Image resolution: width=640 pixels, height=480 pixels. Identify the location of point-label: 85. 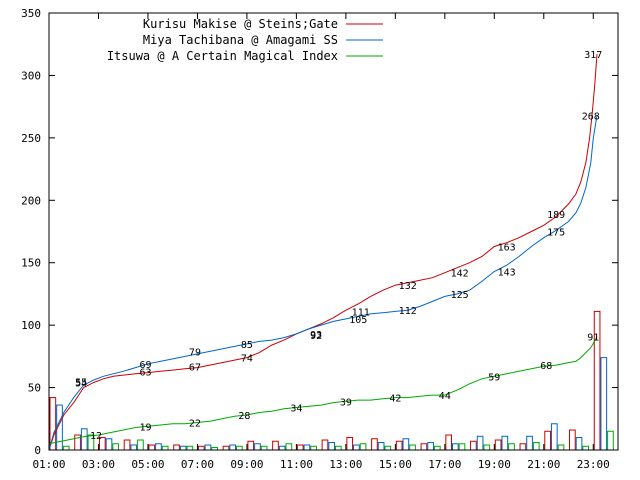
(247, 345).